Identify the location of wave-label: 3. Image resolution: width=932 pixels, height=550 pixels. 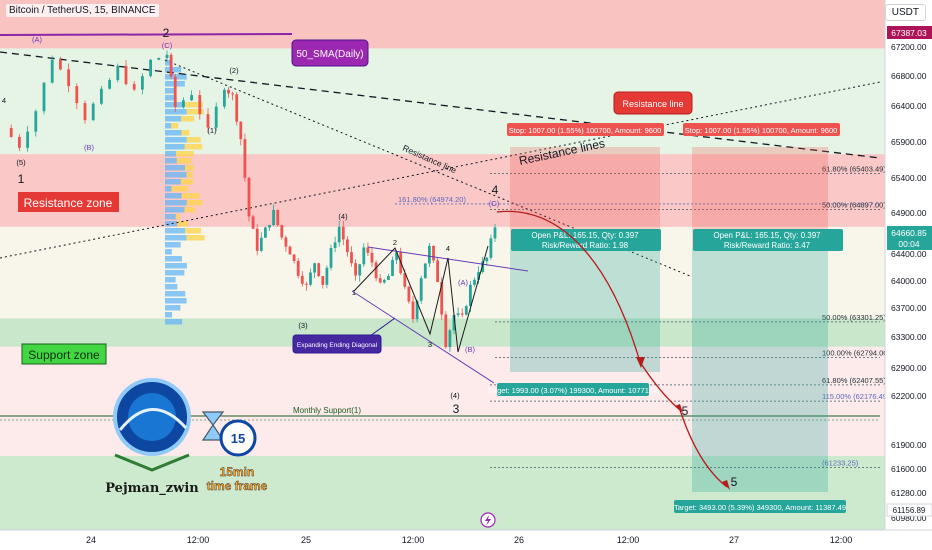
(456, 409).